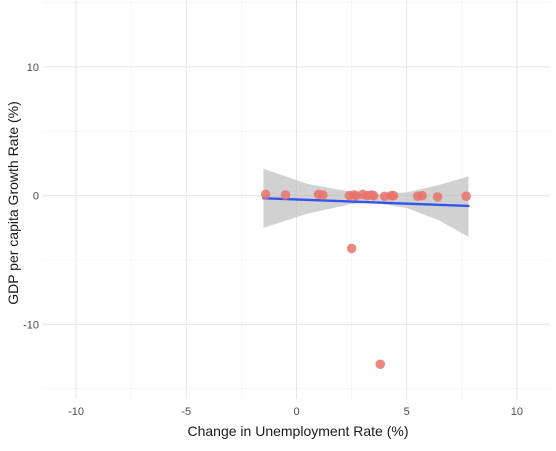 This screenshot has height=451, width=556. What do you see at coordinates (76, 412) in the screenshot?
I see `x-tick-label: -10` at bounding box center [76, 412].